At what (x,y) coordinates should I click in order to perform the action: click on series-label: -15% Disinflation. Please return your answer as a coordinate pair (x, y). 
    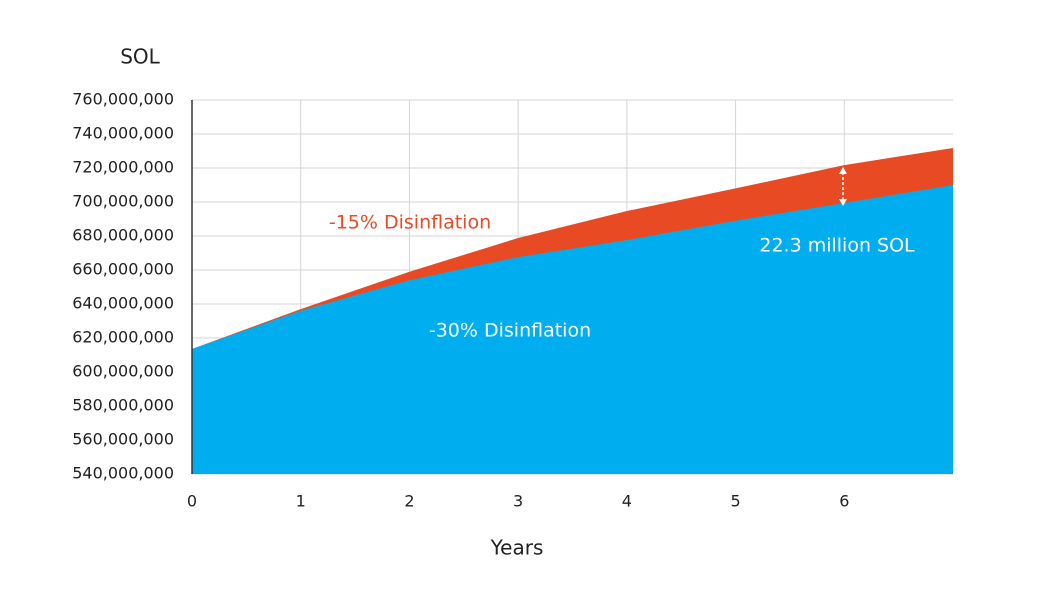
    Looking at the image, I should click on (410, 223).